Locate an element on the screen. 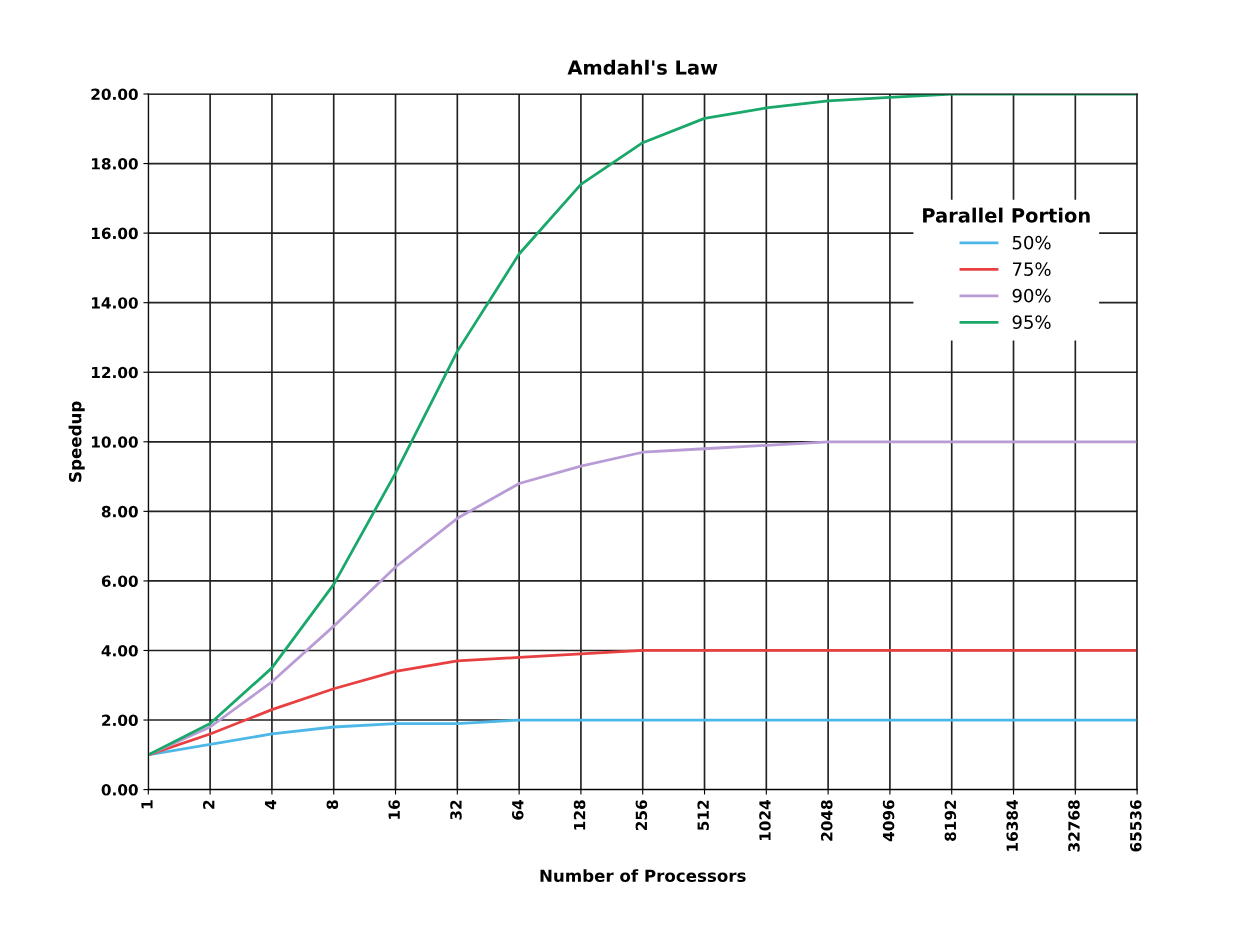 This screenshot has width=1236, height=940. y-tick-label: 10.00 is located at coordinates (115, 442).